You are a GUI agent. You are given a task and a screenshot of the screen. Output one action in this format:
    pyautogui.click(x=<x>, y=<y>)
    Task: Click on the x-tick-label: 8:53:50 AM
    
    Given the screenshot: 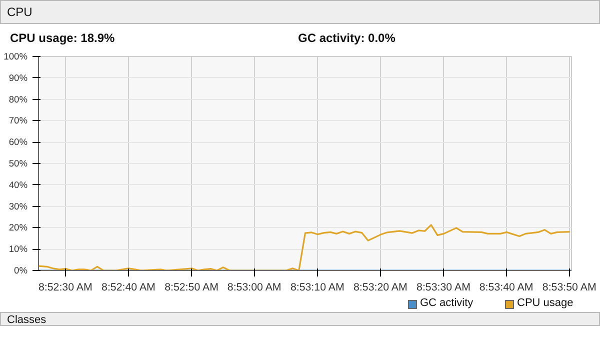 What is the action you would take?
    pyautogui.click(x=569, y=288)
    